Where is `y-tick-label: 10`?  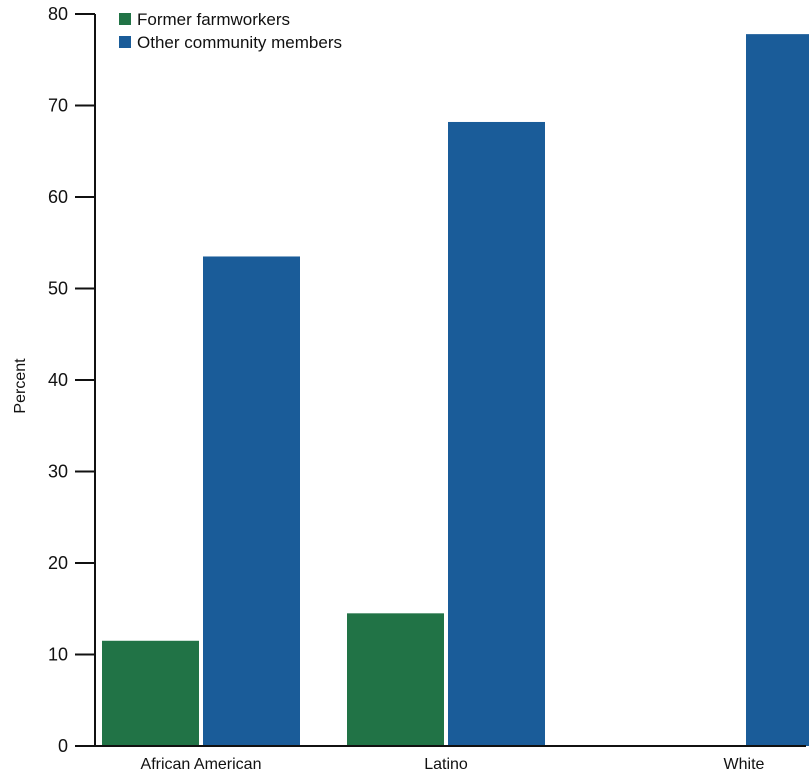
y-tick-label: 10 is located at coordinates (58, 655).